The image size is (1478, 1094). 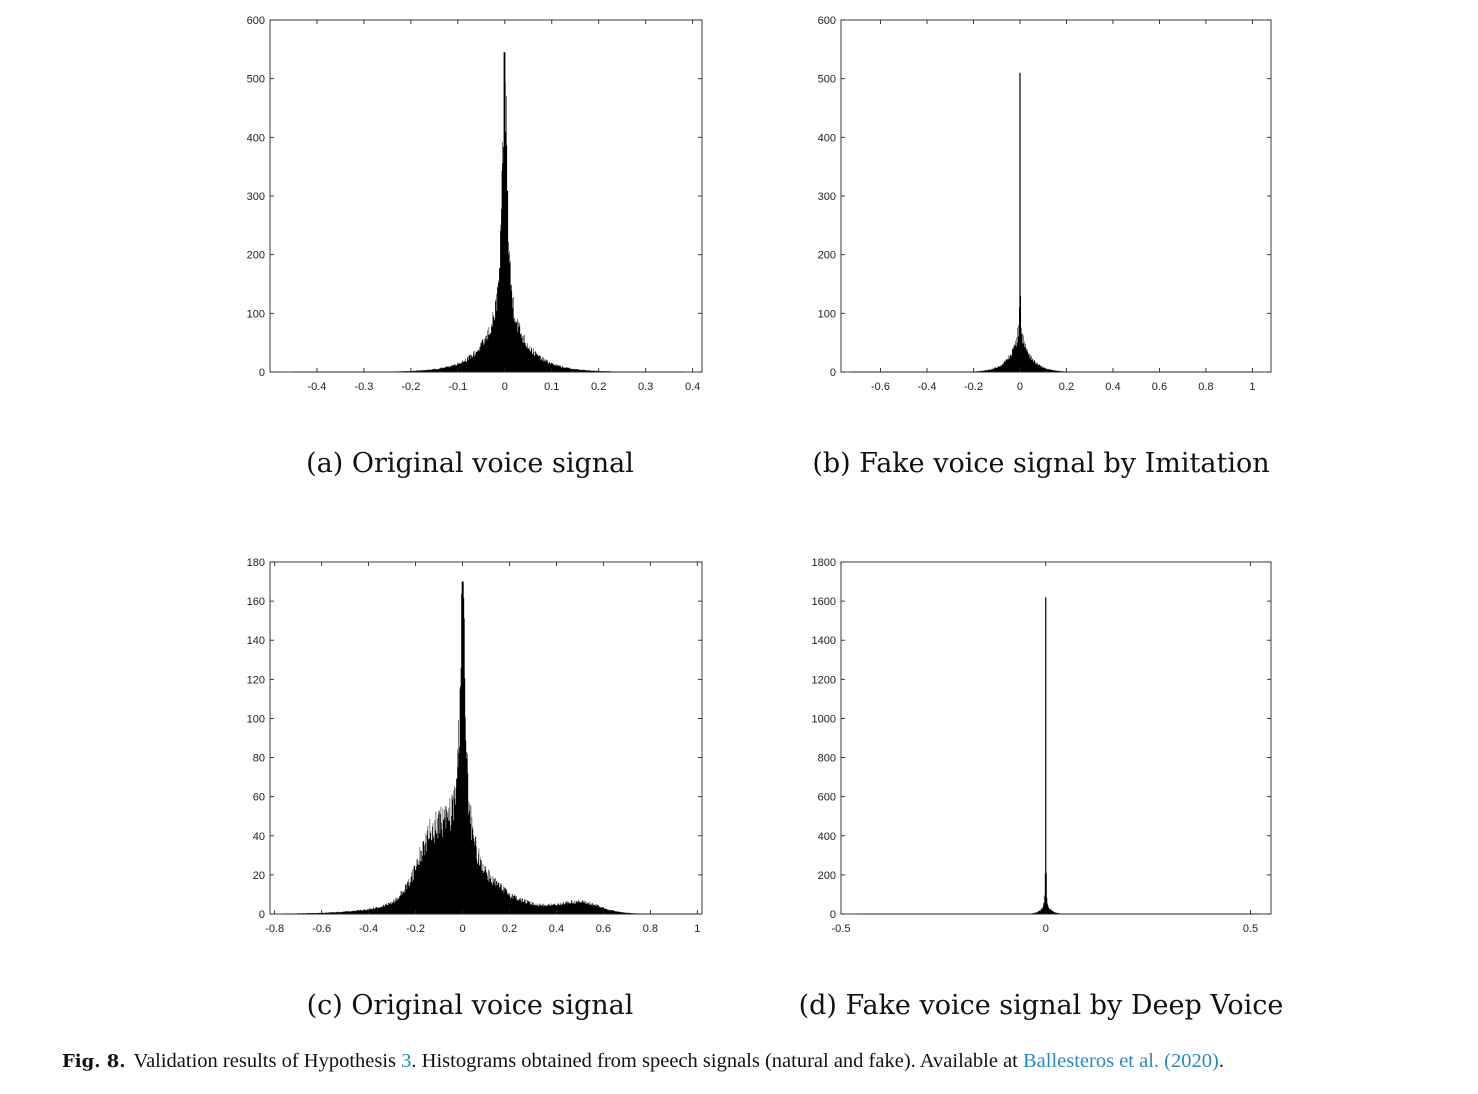 What do you see at coordinates (256, 641) in the screenshot?
I see `y-tick-label-c: 140` at bounding box center [256, 641].